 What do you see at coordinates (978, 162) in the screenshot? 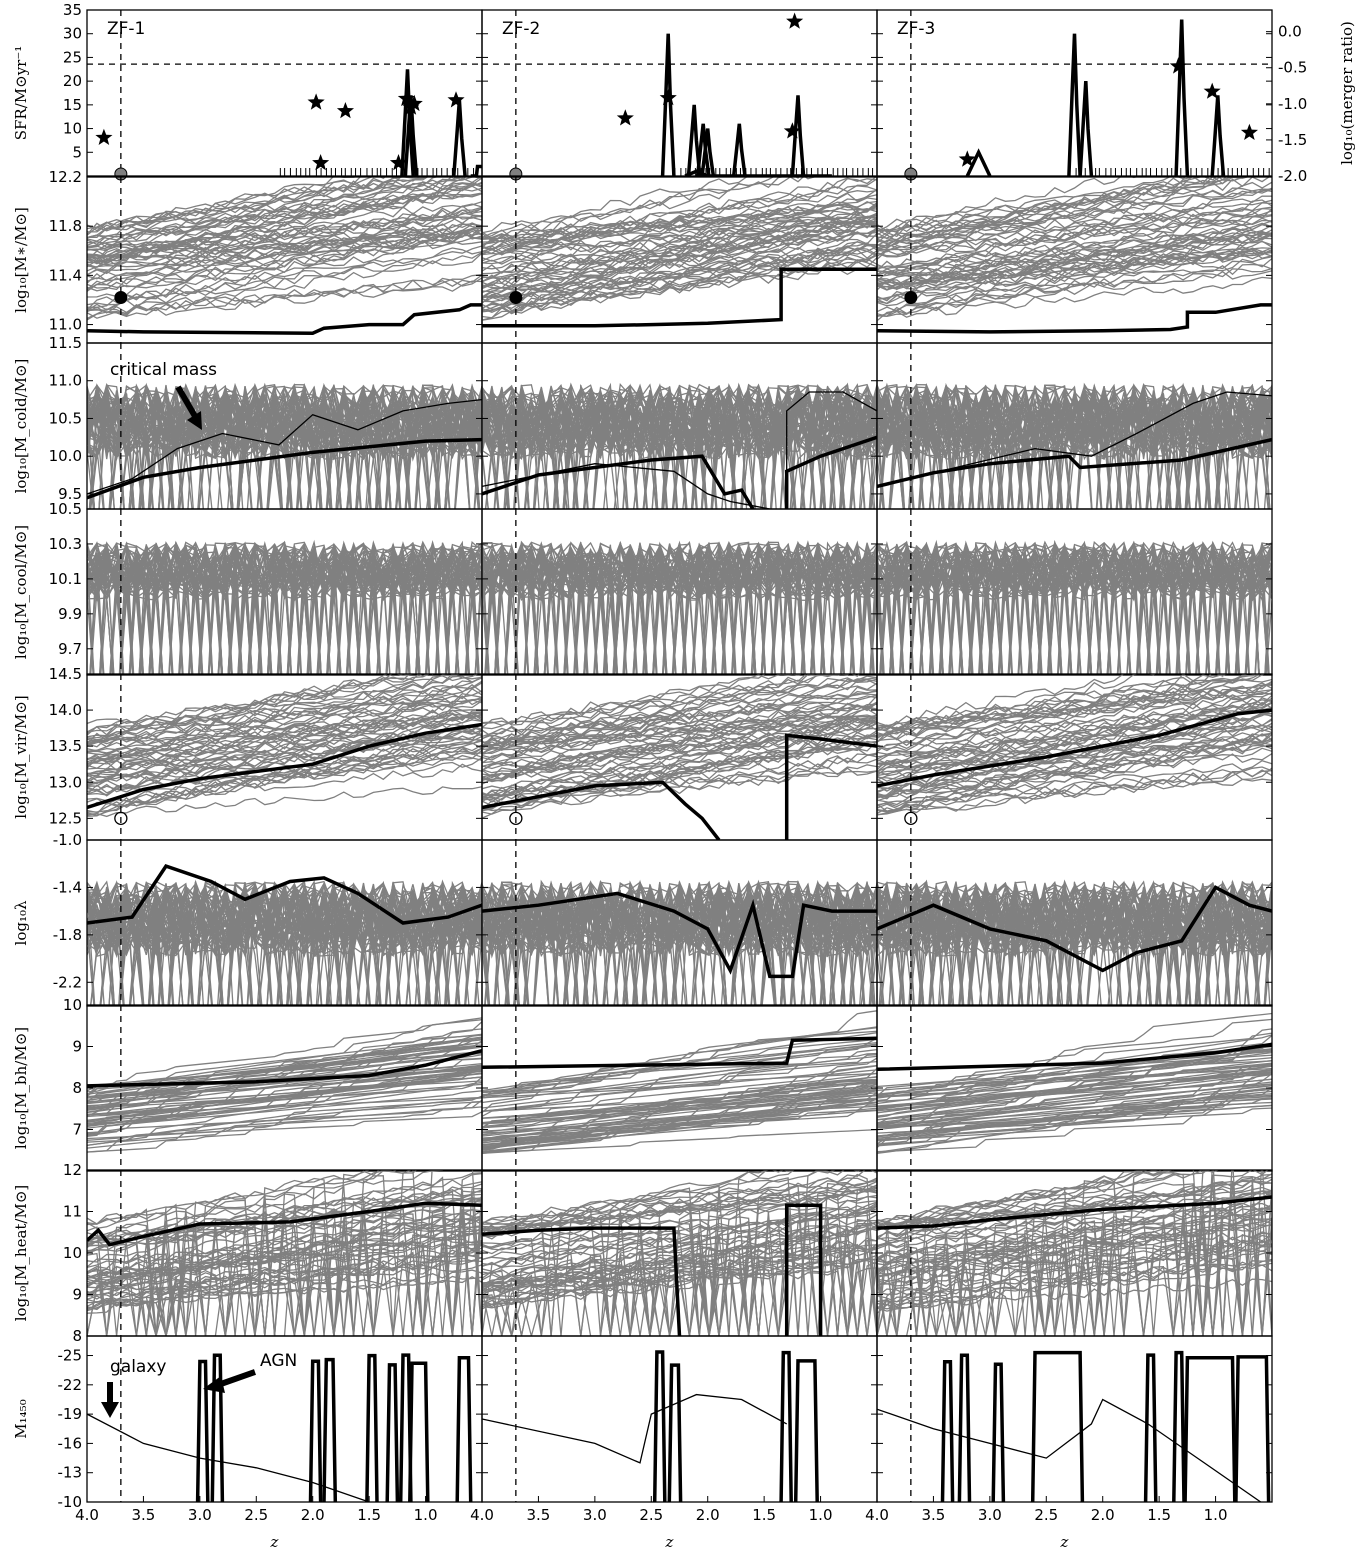
I see `sfr-curve` at bounding box center [978, 162].